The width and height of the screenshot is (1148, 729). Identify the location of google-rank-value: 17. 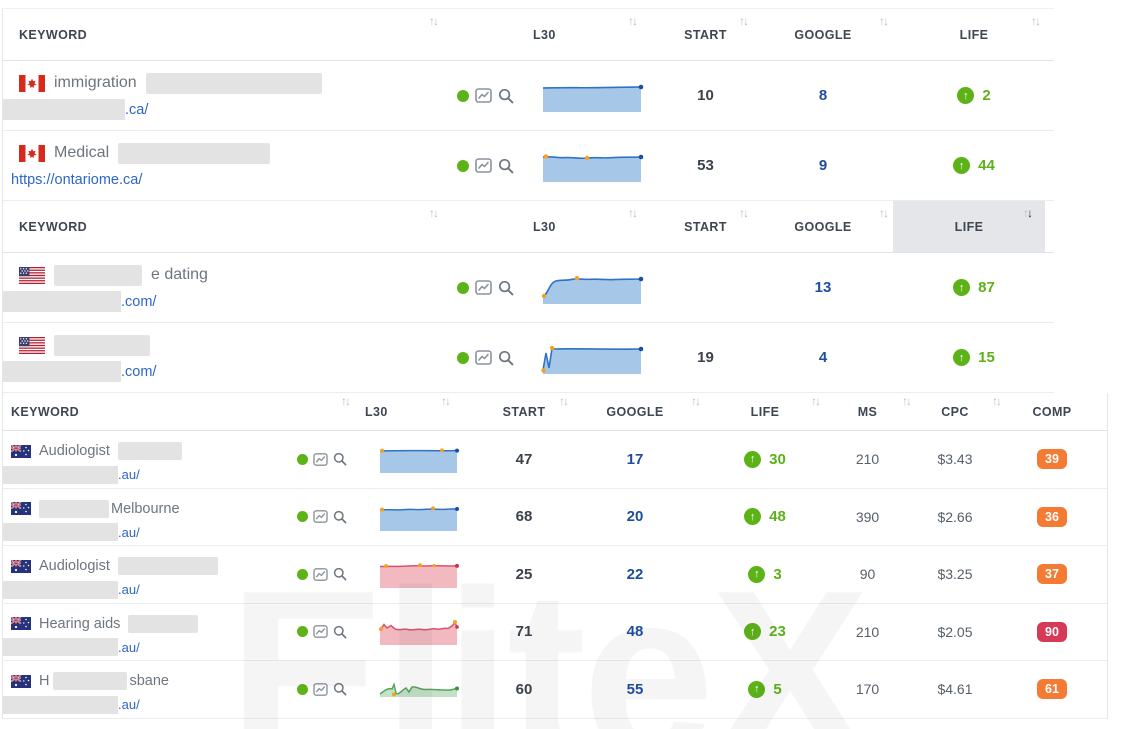
(635, 459).